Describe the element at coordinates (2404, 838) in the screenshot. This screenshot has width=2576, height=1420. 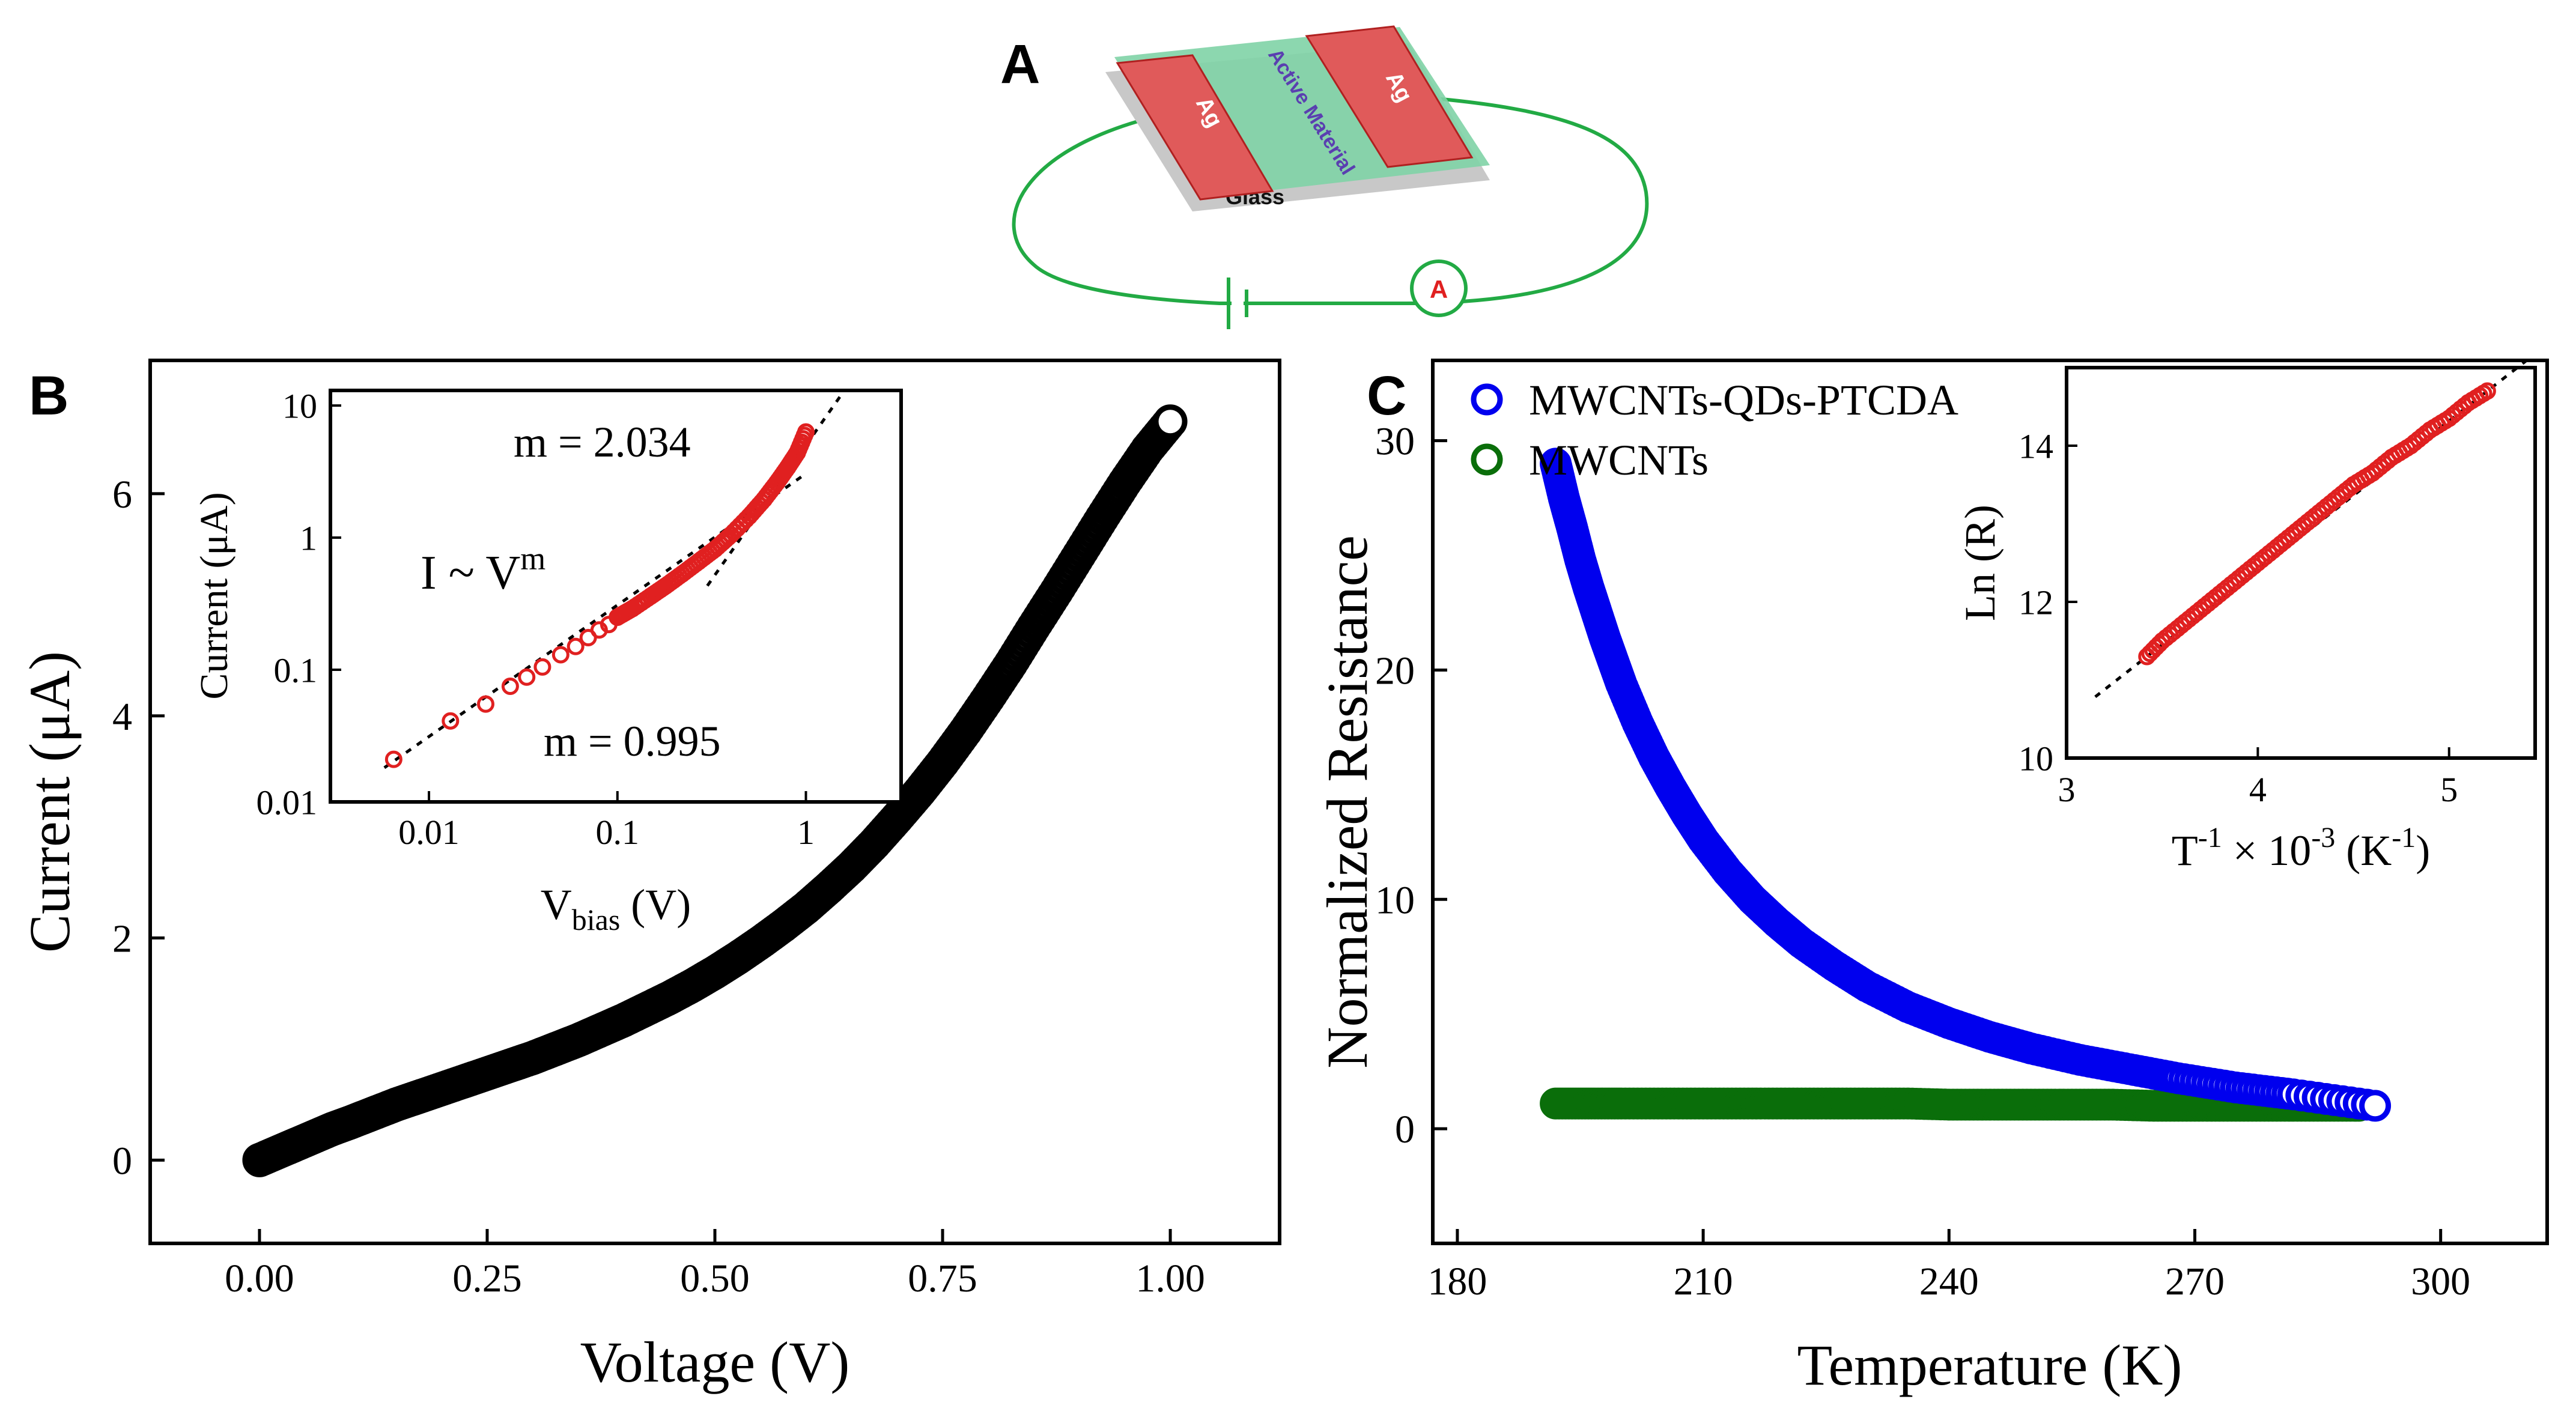
I see `inset-c-xlabel-unit-exp: -1` at that location.